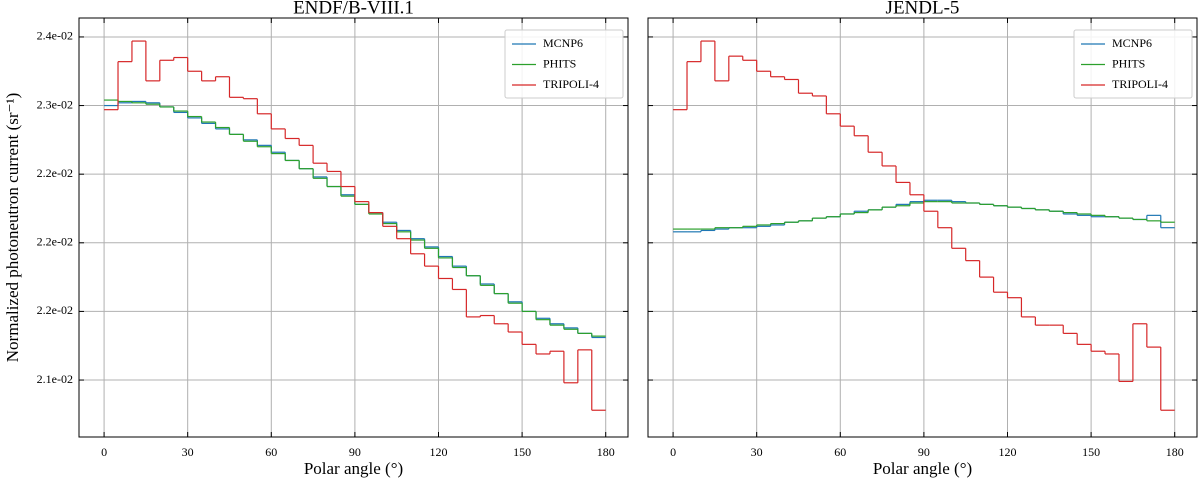  What do you see at coordinates (55, 379) in the screenshot?
I see `y-tick-label: 2.1e-02` at bounding box center [55, 379].